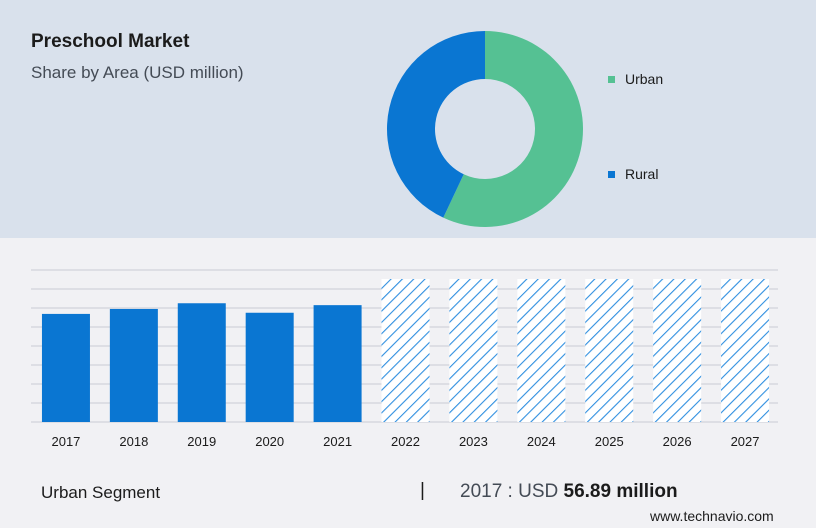 The width and height of the screenshot is (816, 528). Describe the element at coordinates (405, 441) in the screenshot. I see `x-tick-label: 2022` at that location.